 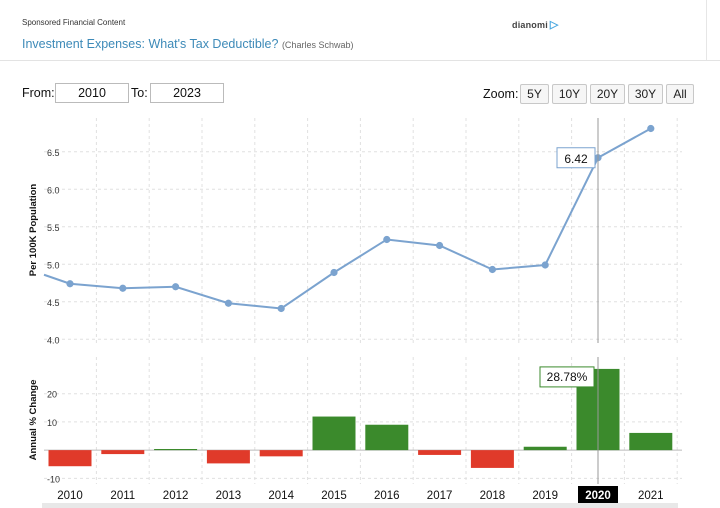 I want to click on bar-tooltip-box, so click(x=567, y=377).